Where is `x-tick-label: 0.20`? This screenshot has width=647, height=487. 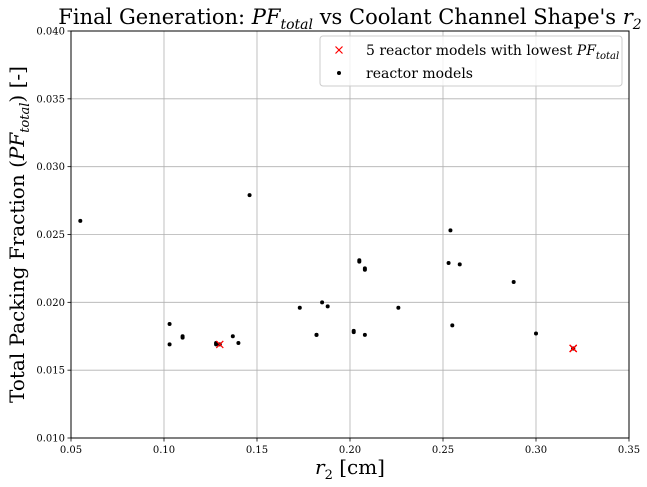
x-tick-label: 0.20 is located at coordinates (350, 450).